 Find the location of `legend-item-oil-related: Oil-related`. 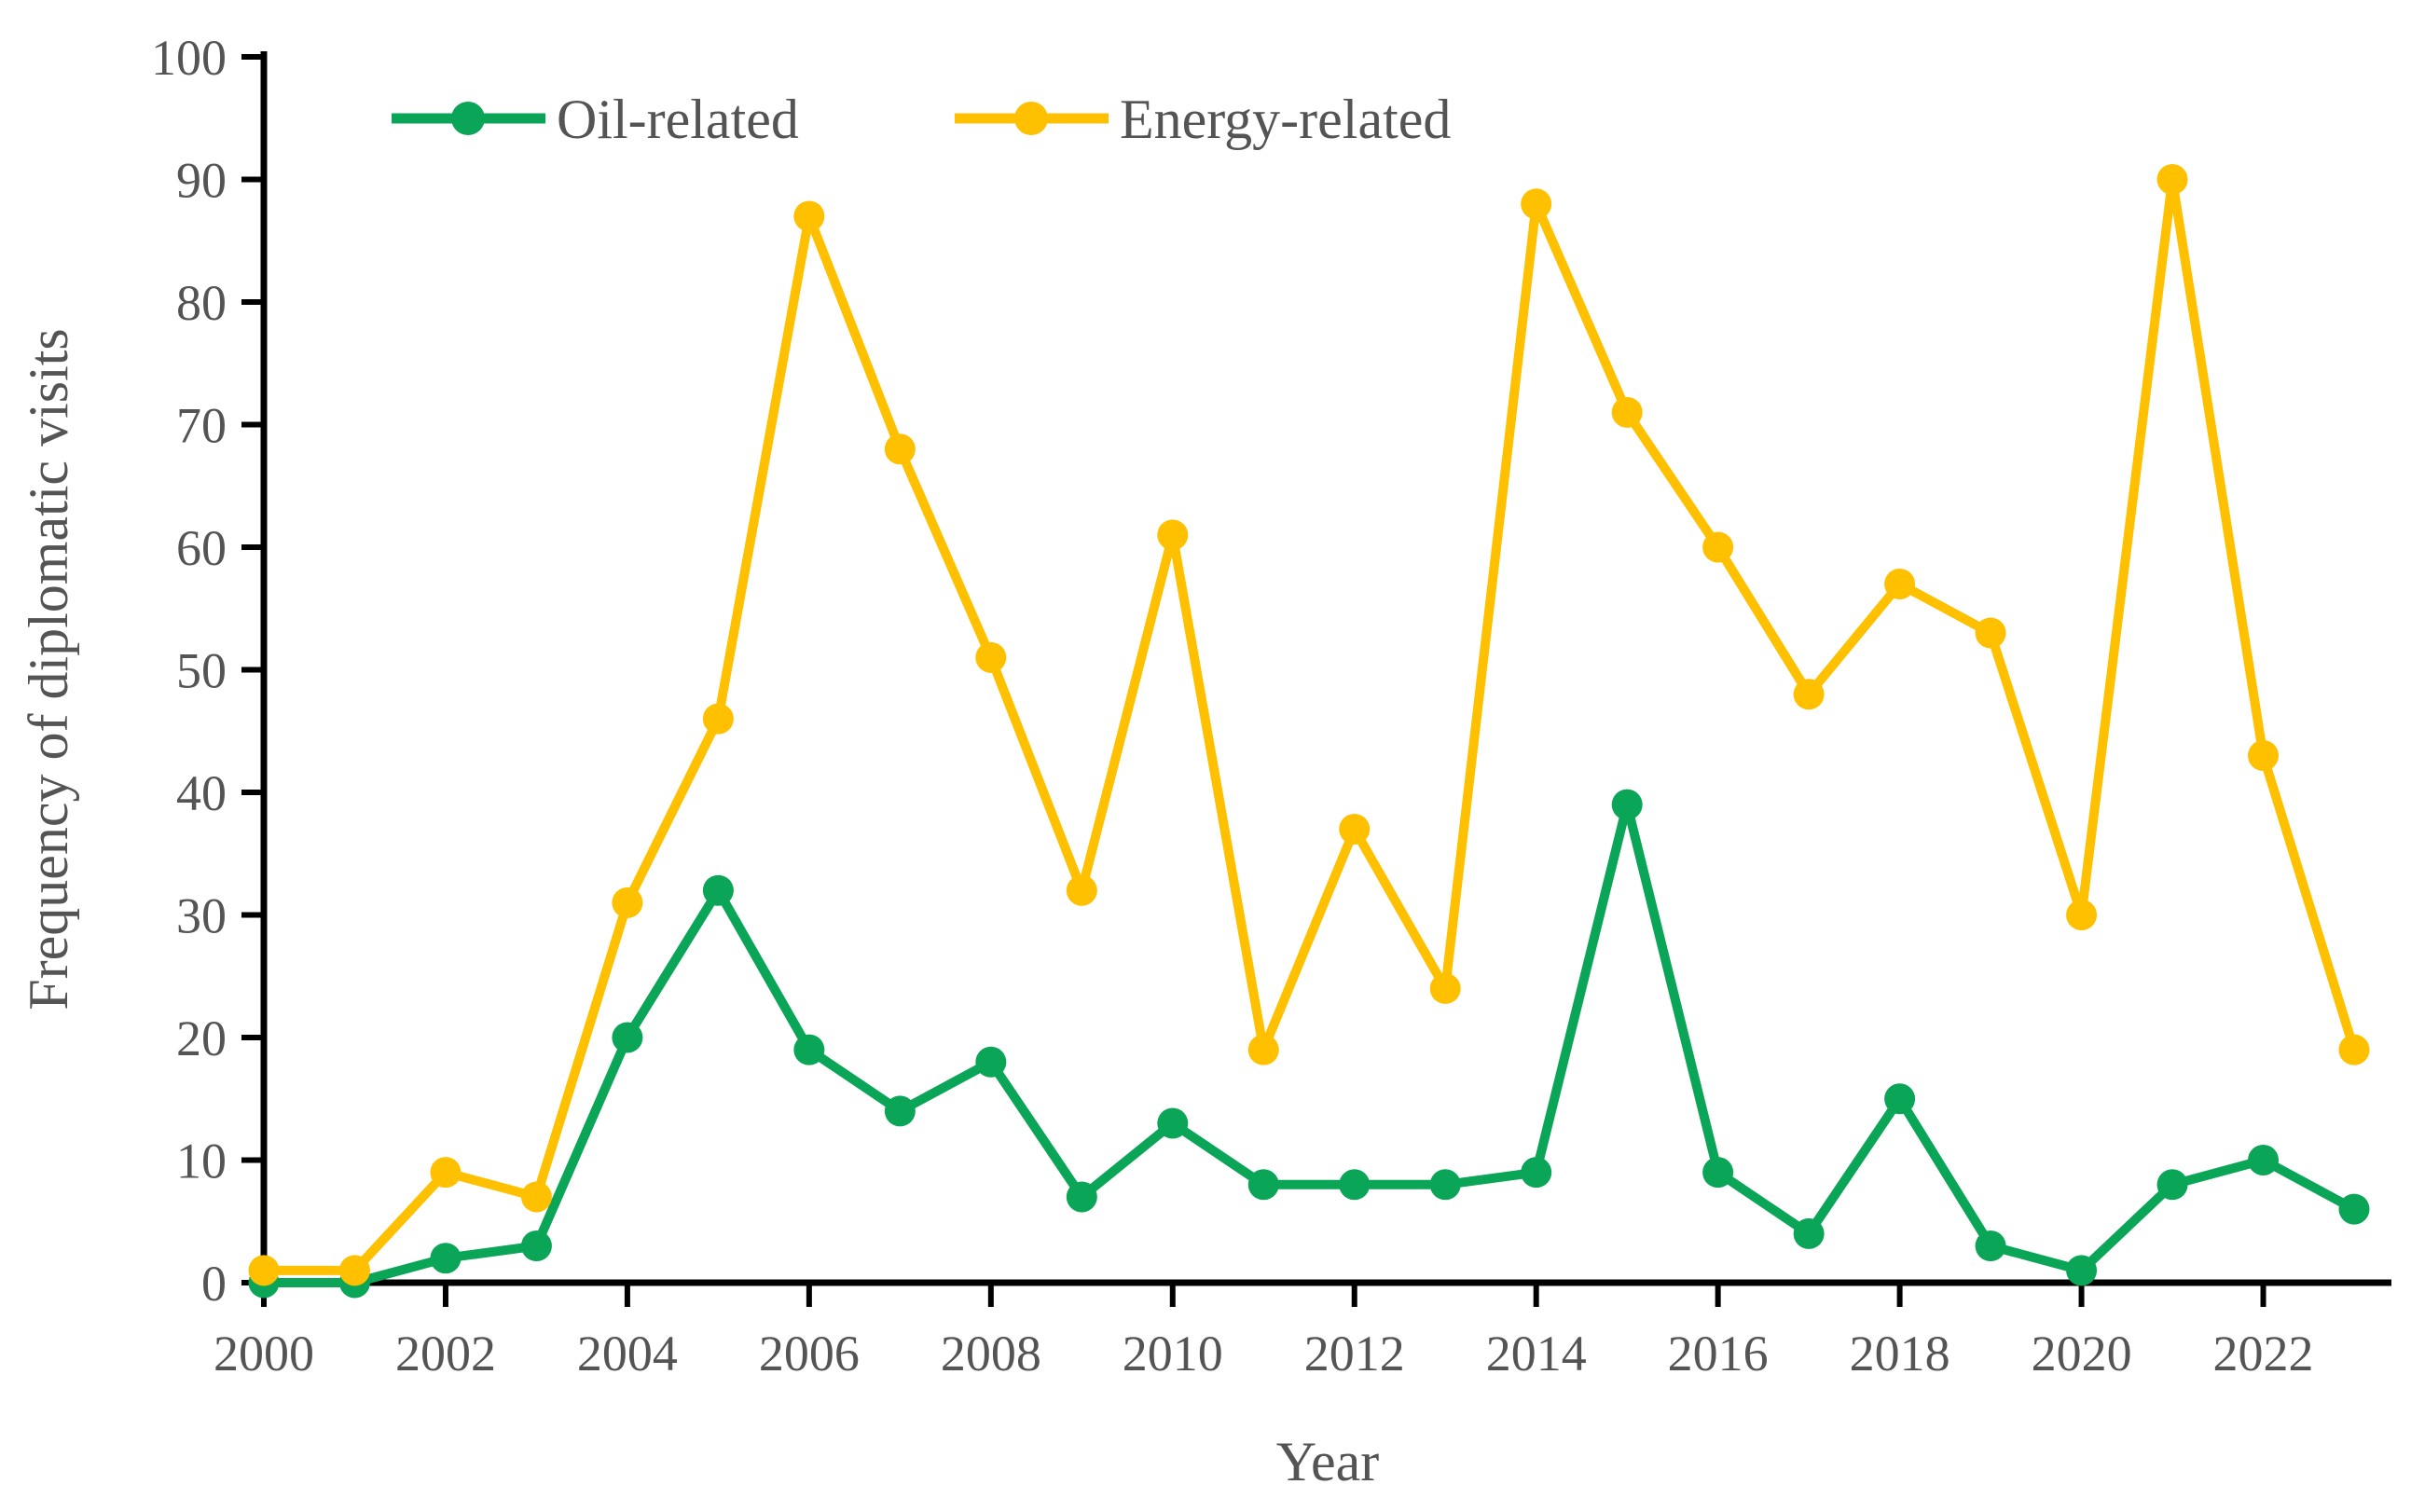

legend-item-oil-related: Oil-related is located at coordinates (595, 119).